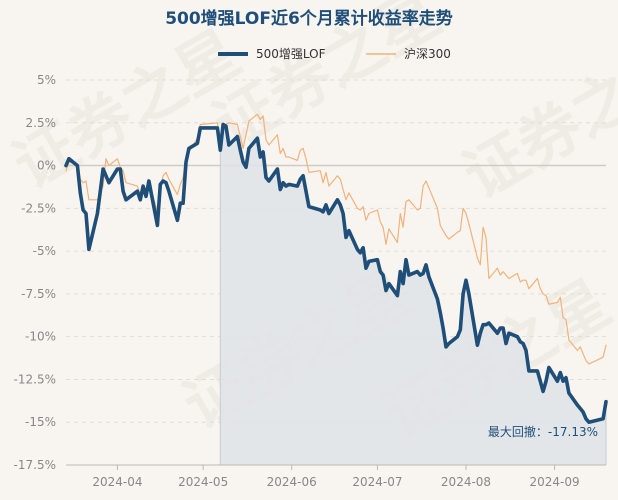 This screenshot has width=618, height=500. Describe the element at coordinates (334, 54) in the screenshot. I see `legend: 500增强LOF 沪深300` at that location.